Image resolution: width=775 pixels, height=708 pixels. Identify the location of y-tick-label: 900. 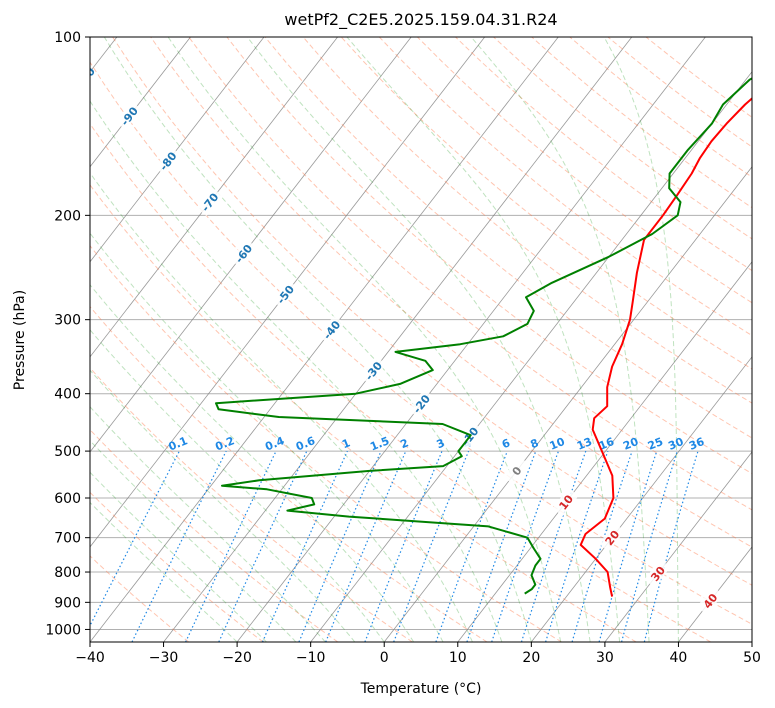
(67, 603).